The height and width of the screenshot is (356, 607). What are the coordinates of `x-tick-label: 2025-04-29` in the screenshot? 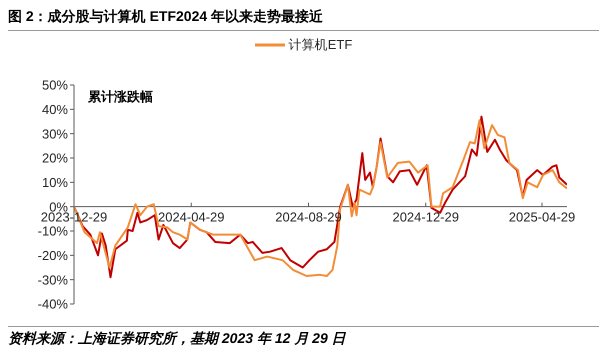 It's located at (542, 217).